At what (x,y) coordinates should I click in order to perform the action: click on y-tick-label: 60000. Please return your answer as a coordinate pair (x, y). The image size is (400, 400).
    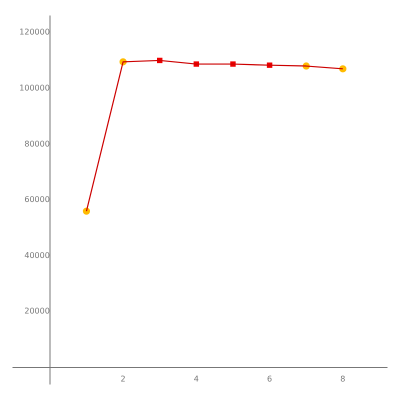
    Looking at the image, I should click on (37, 199).